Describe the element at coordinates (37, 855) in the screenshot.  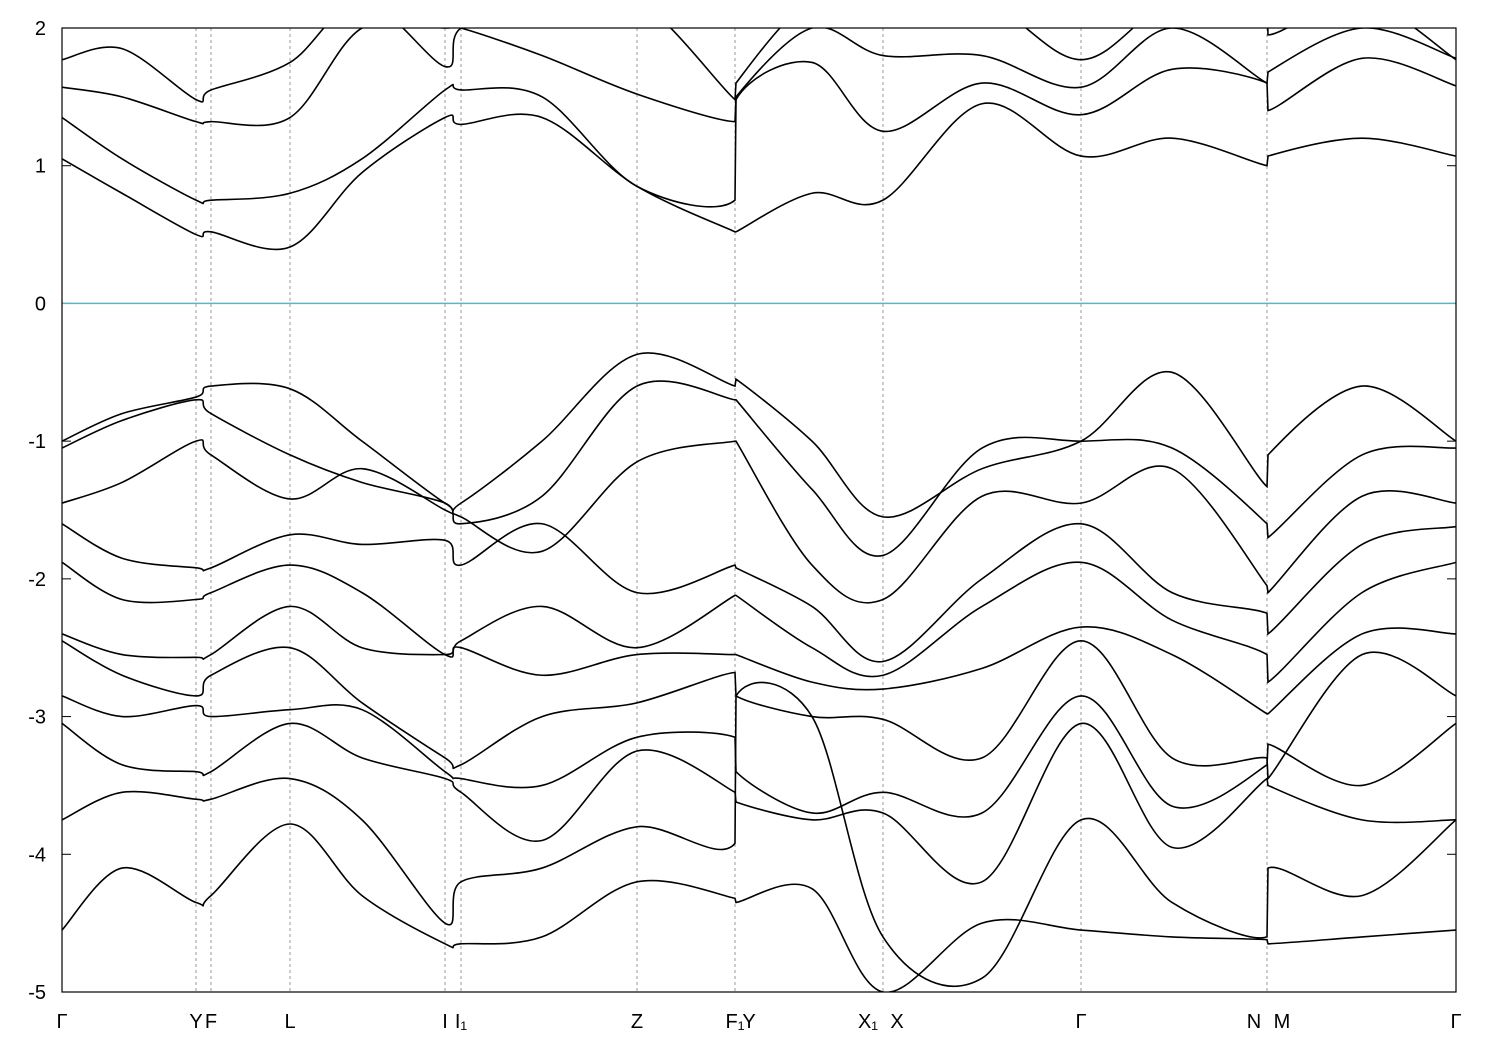
I see `y-tick-label: -4` at that location.